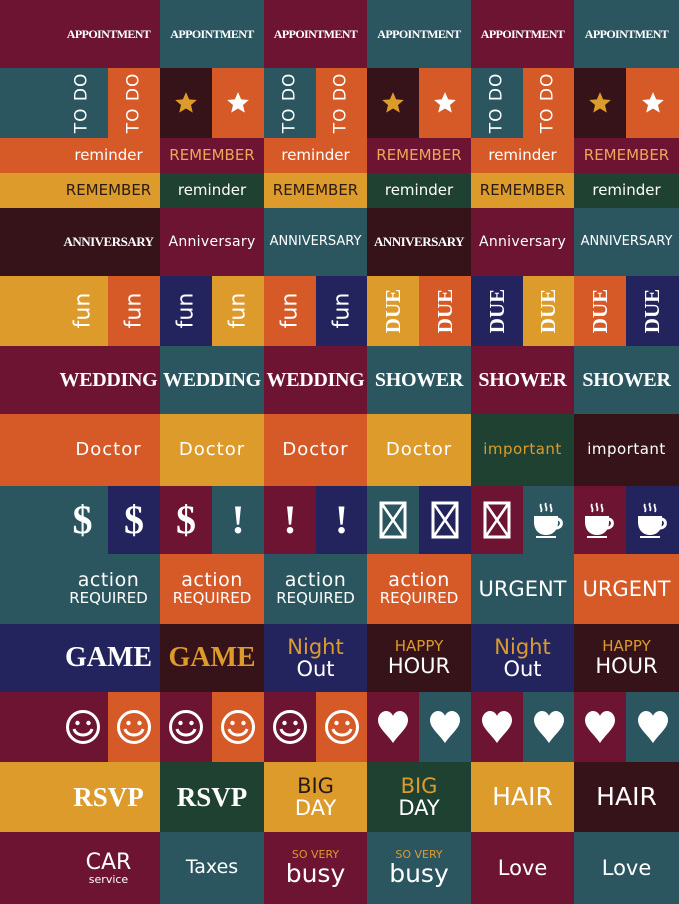 Image resolution: width=679 pixels, height=904 pixels. Describe the element at coordinates (315, 190) in the screenshot. I see `sticker: REMEMBER` at that location.